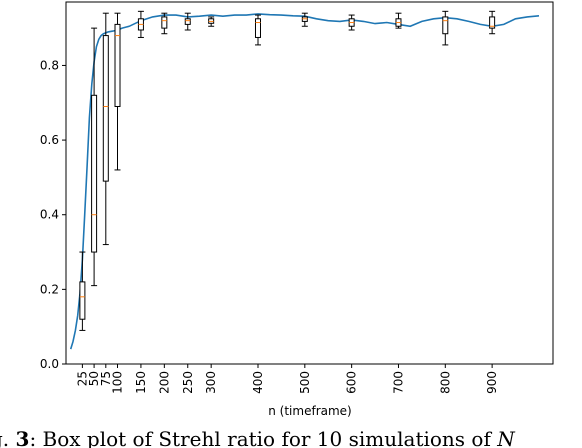 The width and height of the screenshot is (582, 448). I want to click on x-tick-label: 75, so click(106, 378).